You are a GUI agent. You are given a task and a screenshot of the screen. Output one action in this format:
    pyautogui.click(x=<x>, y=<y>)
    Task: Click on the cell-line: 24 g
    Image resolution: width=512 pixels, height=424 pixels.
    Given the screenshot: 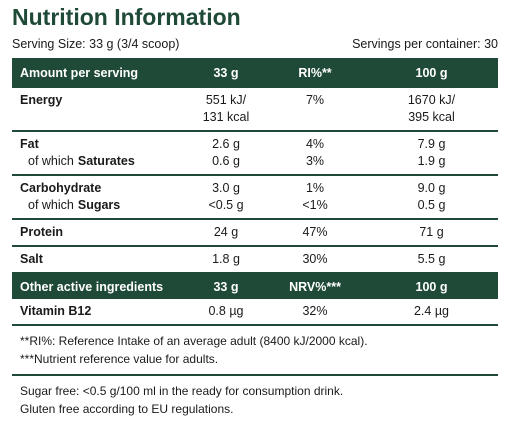 What is the action you would take?
    pyautogui.click(x=226, y=232)
    